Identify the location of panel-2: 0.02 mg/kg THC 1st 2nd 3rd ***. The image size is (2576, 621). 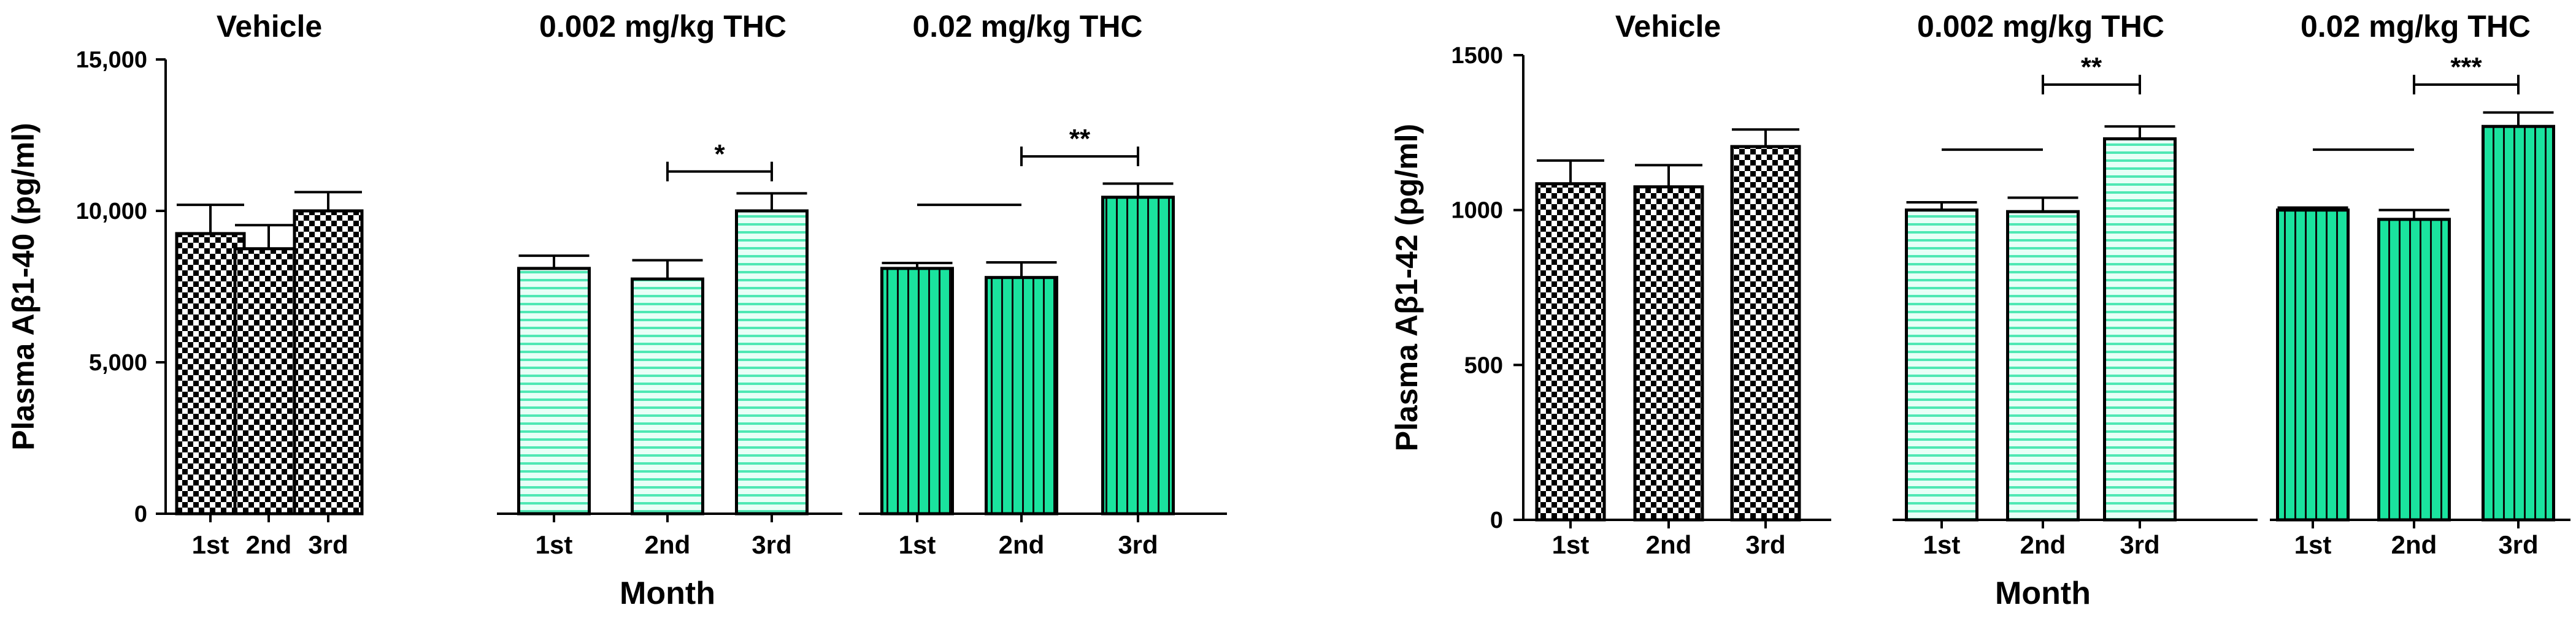
(2420, 284).